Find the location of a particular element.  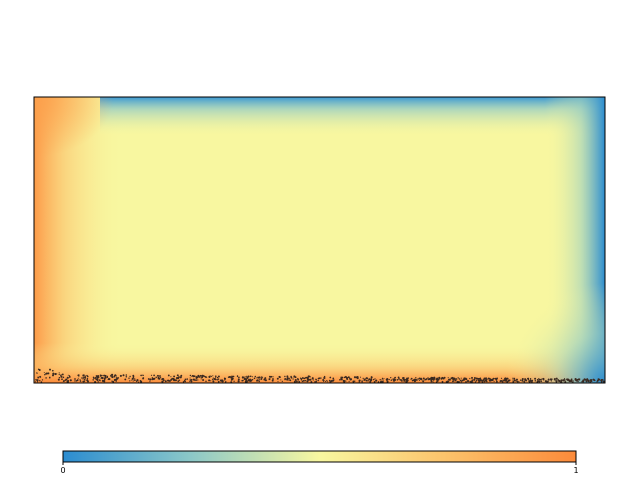

heatmap-top-gradient is located at coordinates (352, 117).